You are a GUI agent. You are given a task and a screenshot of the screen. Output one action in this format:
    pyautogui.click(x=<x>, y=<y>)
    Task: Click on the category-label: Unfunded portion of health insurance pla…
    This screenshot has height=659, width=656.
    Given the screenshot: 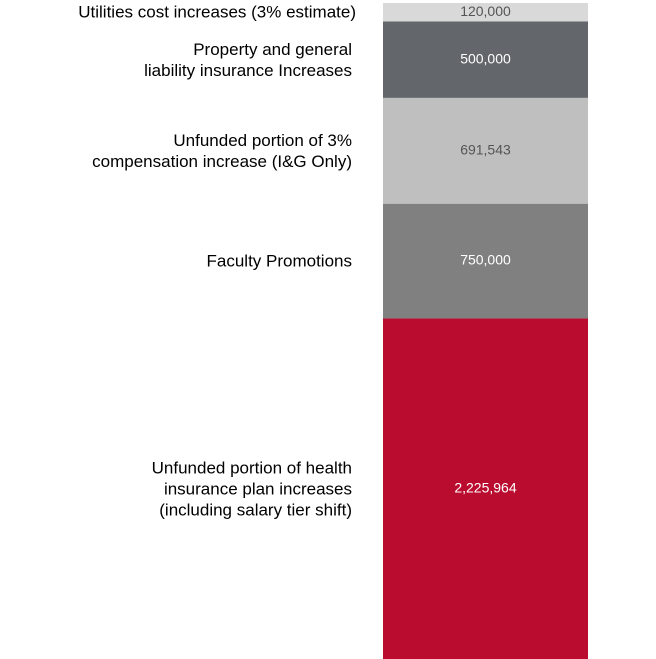 What is the action you would take?
    pyautogui.click(x=251, y=489)
    